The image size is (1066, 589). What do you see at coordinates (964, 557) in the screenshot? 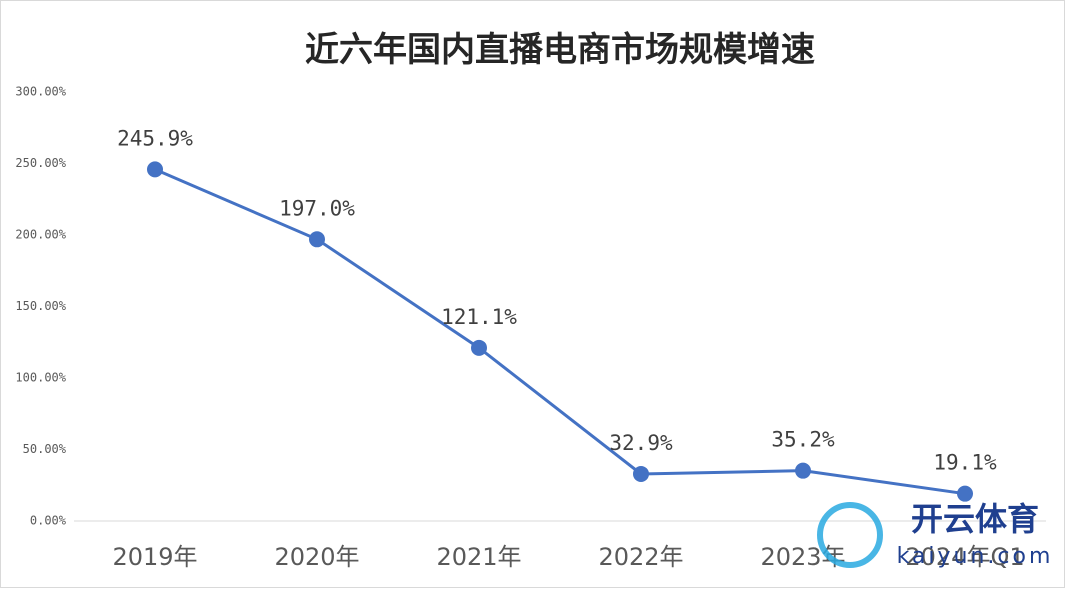
I see `x-tick-label: 2024年Q1` at bounding box center [964, 557].